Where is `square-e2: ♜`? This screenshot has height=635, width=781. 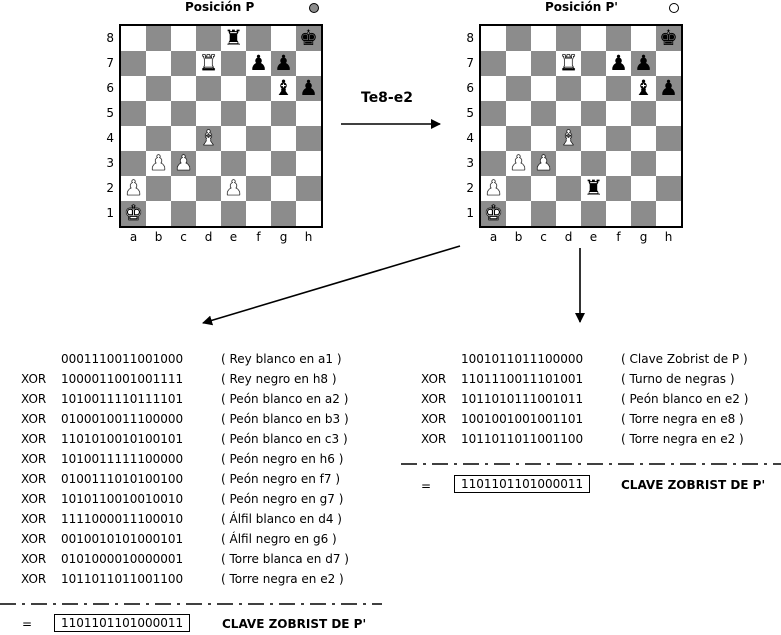
square-e2: ♜ is located at coordinates (593, 188).